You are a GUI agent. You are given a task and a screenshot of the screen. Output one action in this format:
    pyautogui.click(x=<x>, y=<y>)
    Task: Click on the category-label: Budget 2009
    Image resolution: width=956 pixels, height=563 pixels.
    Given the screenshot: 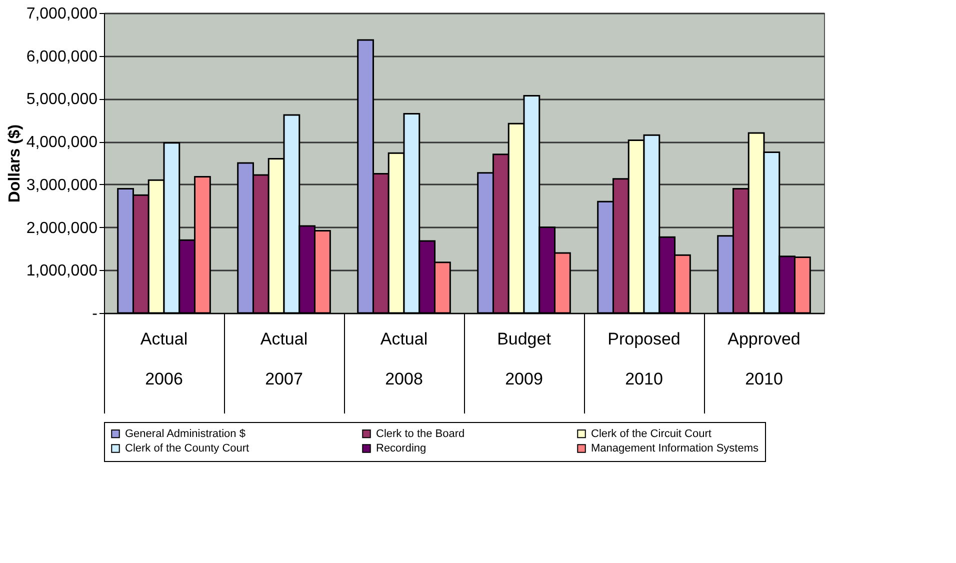 What is the action you would take?
    pyautogui.click(x=524, y=359)
    